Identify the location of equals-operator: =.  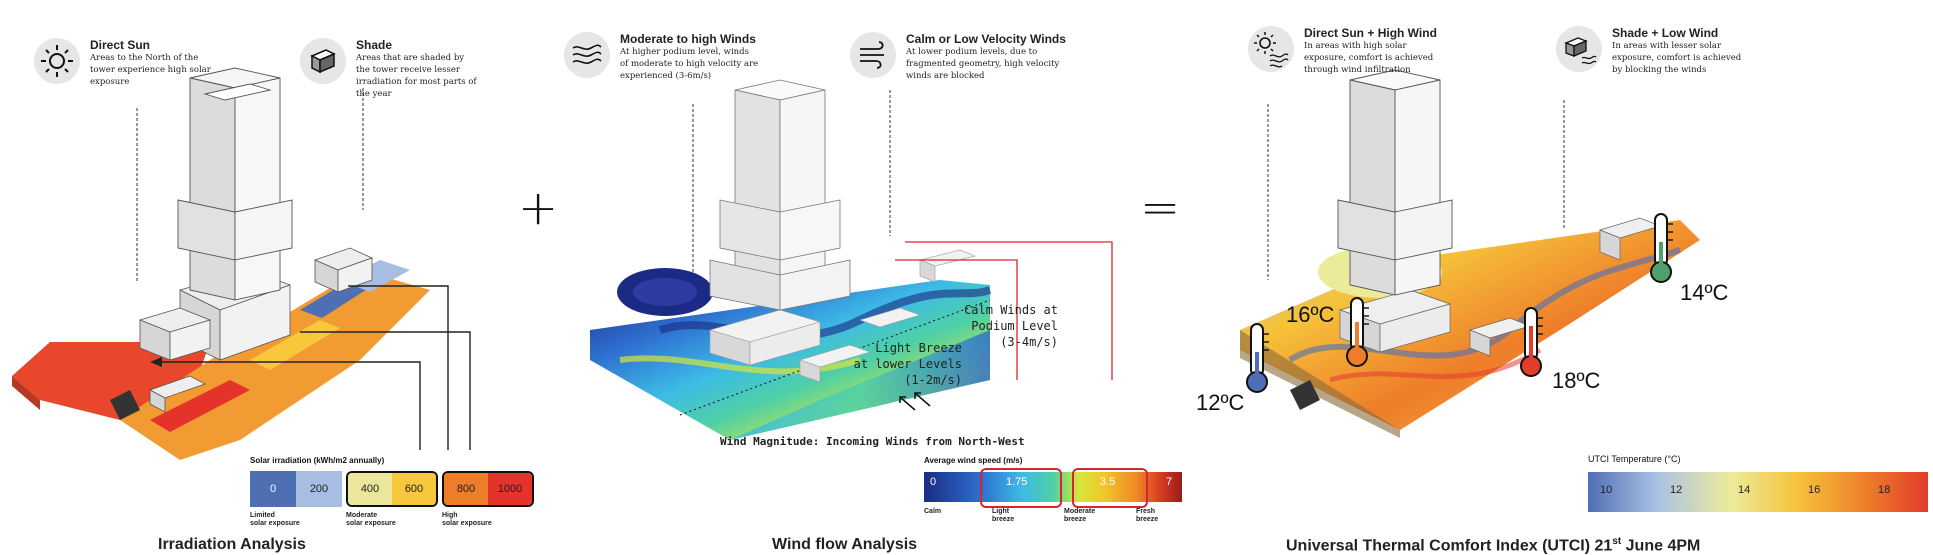
(1160, 208).